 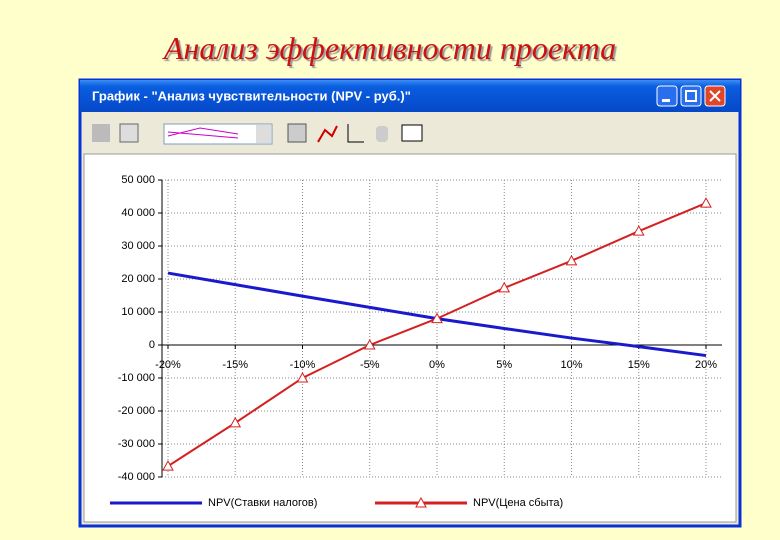 What do you see at coordinates (370, 365) in the screenshot?
I see `x-tick-label: -5%` at bounding box center [370, 365].